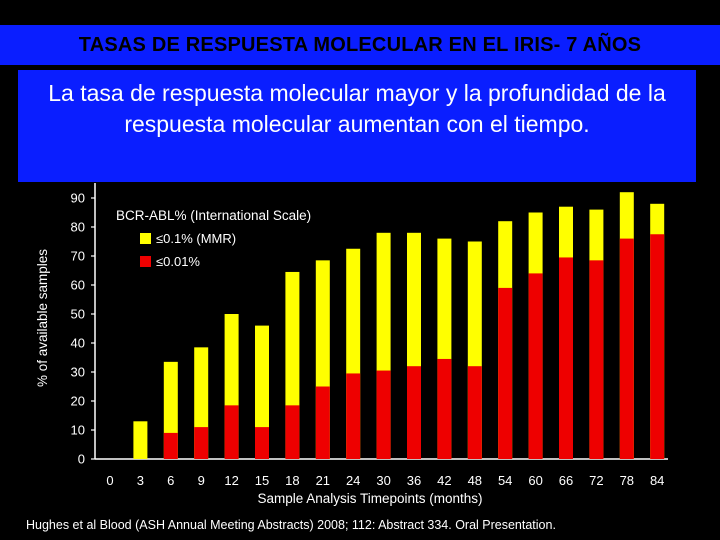 This screenshot has width=720, height=540. I want to click on x-tick-label: 30, so click(383, 480).